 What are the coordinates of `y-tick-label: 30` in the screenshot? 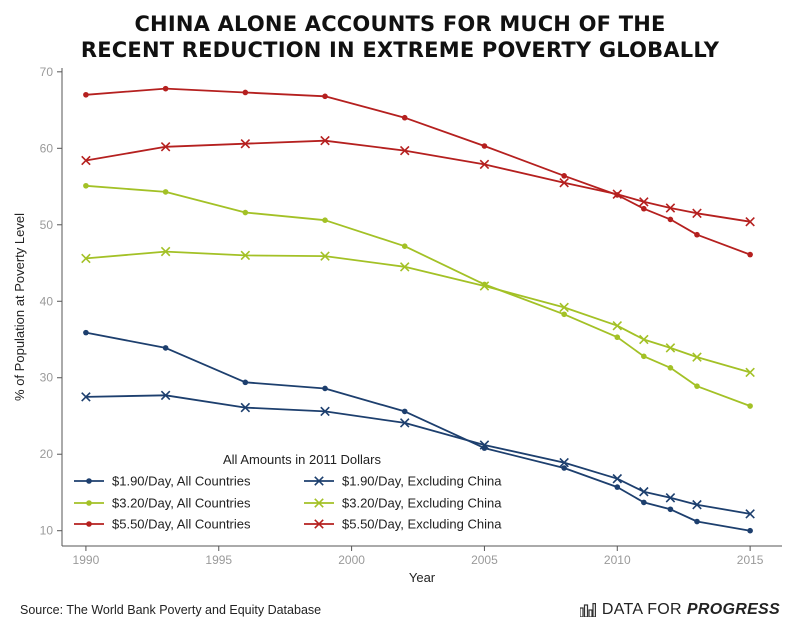 It's located at (47, 378).